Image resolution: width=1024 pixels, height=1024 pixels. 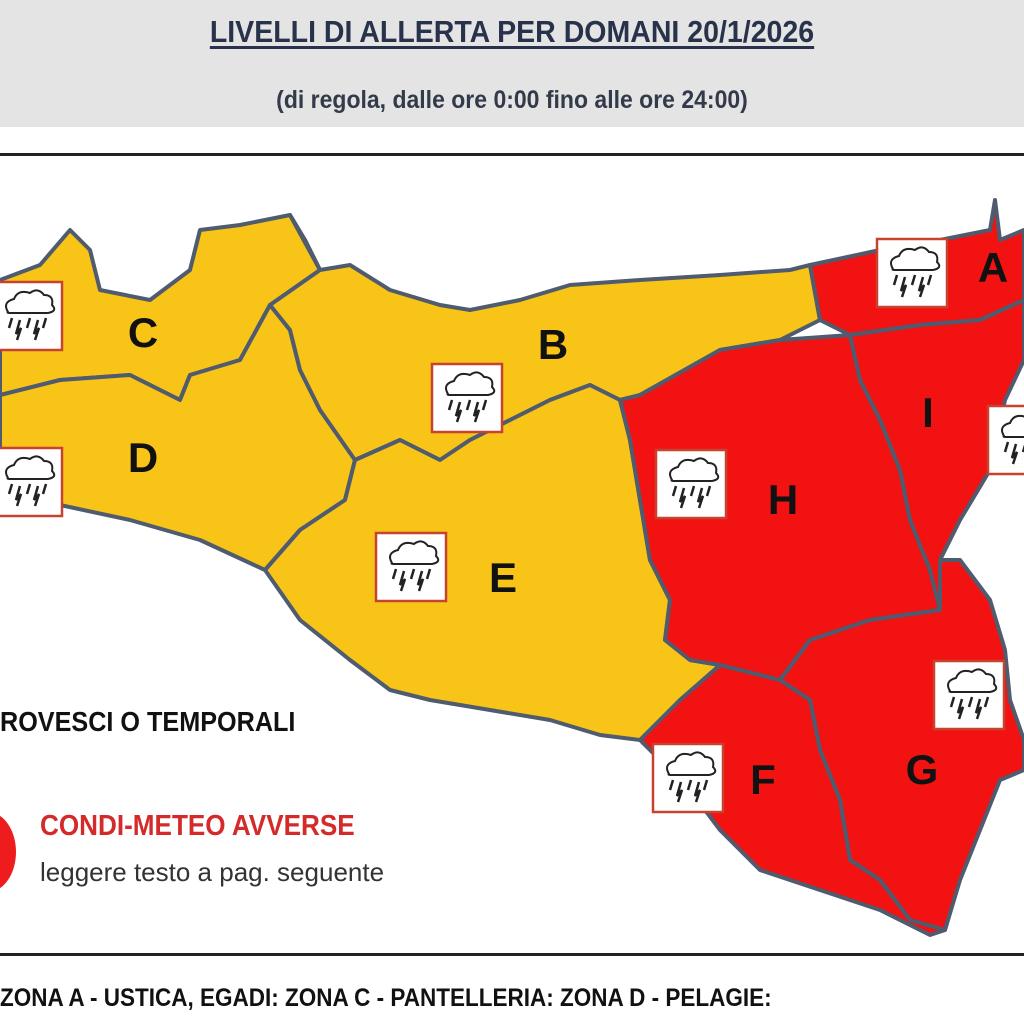 What do you see at coordinates (503, 577) in the screenshot?
I see `zone-label-e: E` at bounding box center [503, 577].